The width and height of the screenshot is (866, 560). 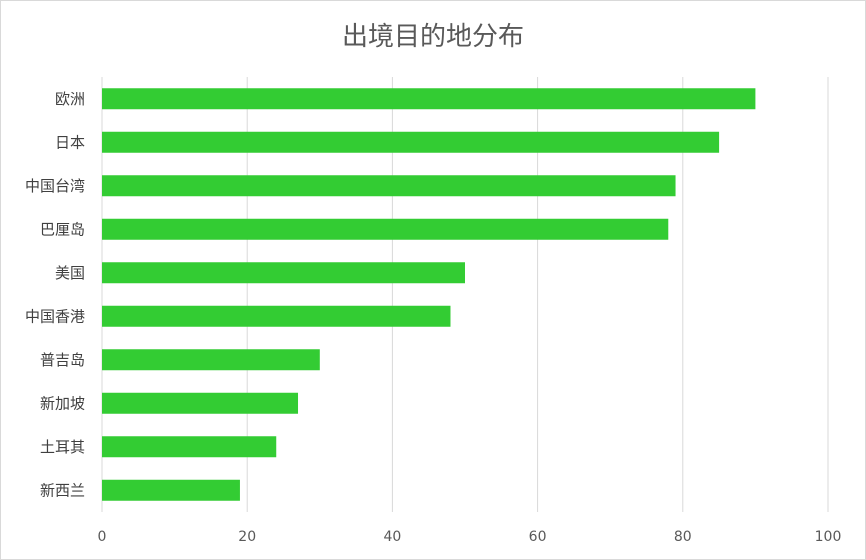 What do you see at coordinates (62, 229) in the screenshot?
I see `category-label: 巴厘岛` at bounding box center [62, 229].